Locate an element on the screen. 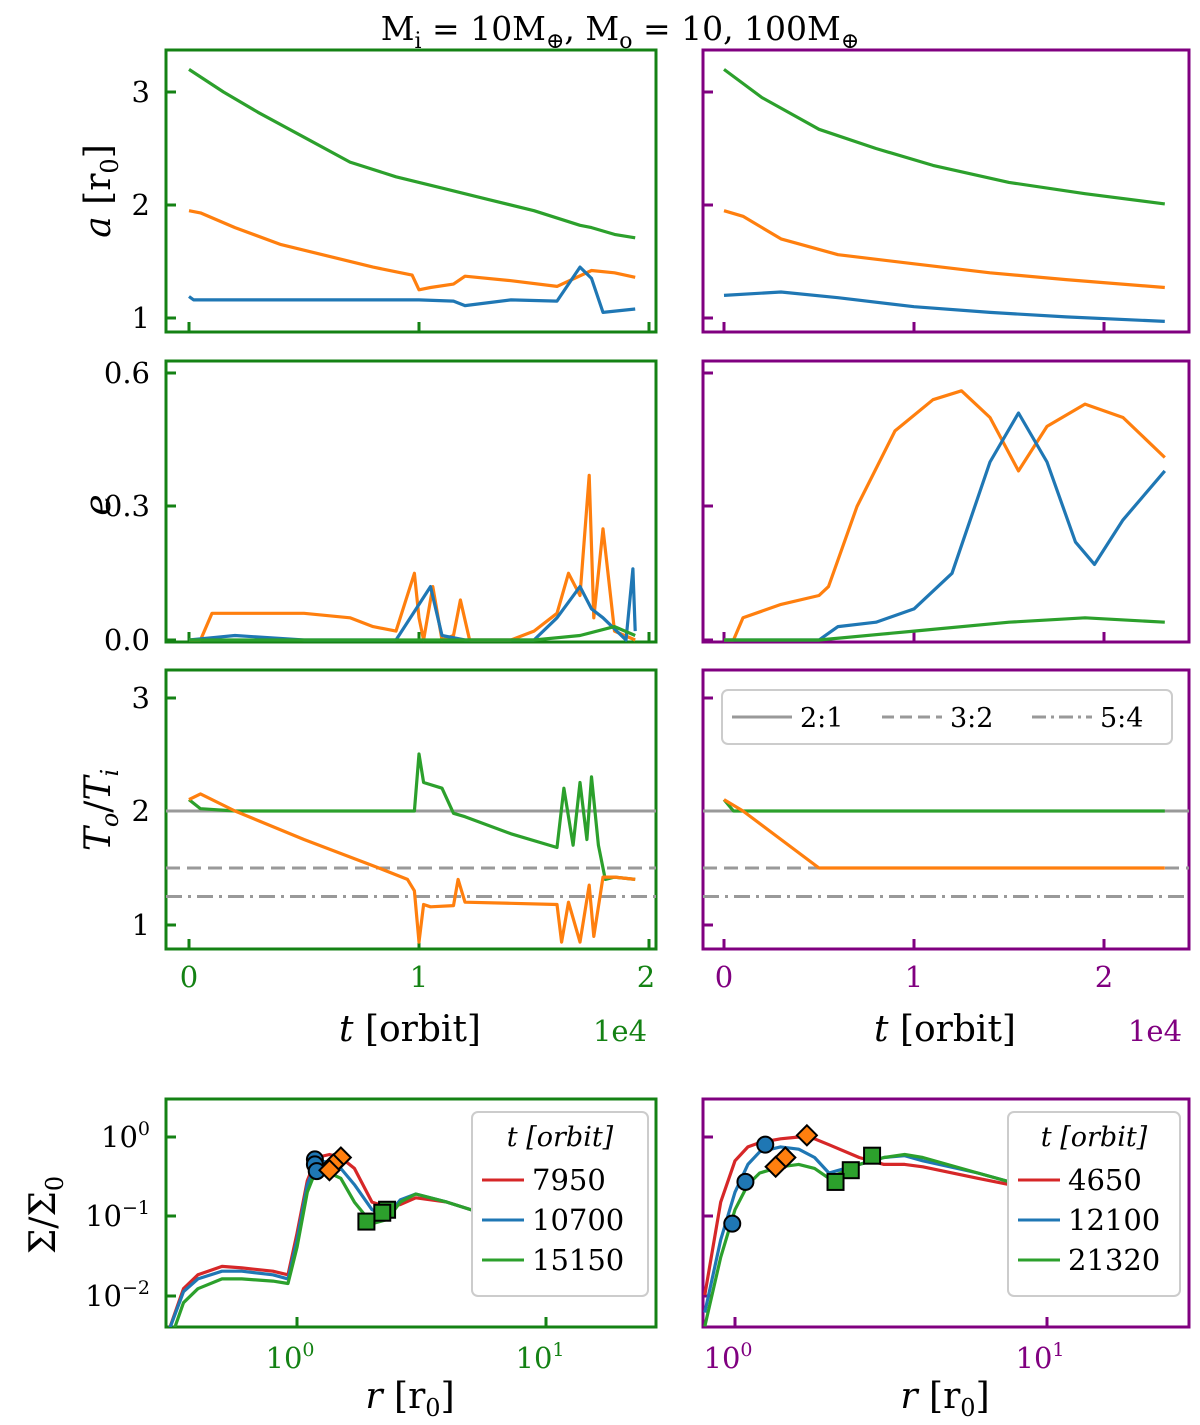 This screenshot has height=1425, width=1200. surface-legend-right-title: t [orbit] is located at coordinates (1094, 1137).